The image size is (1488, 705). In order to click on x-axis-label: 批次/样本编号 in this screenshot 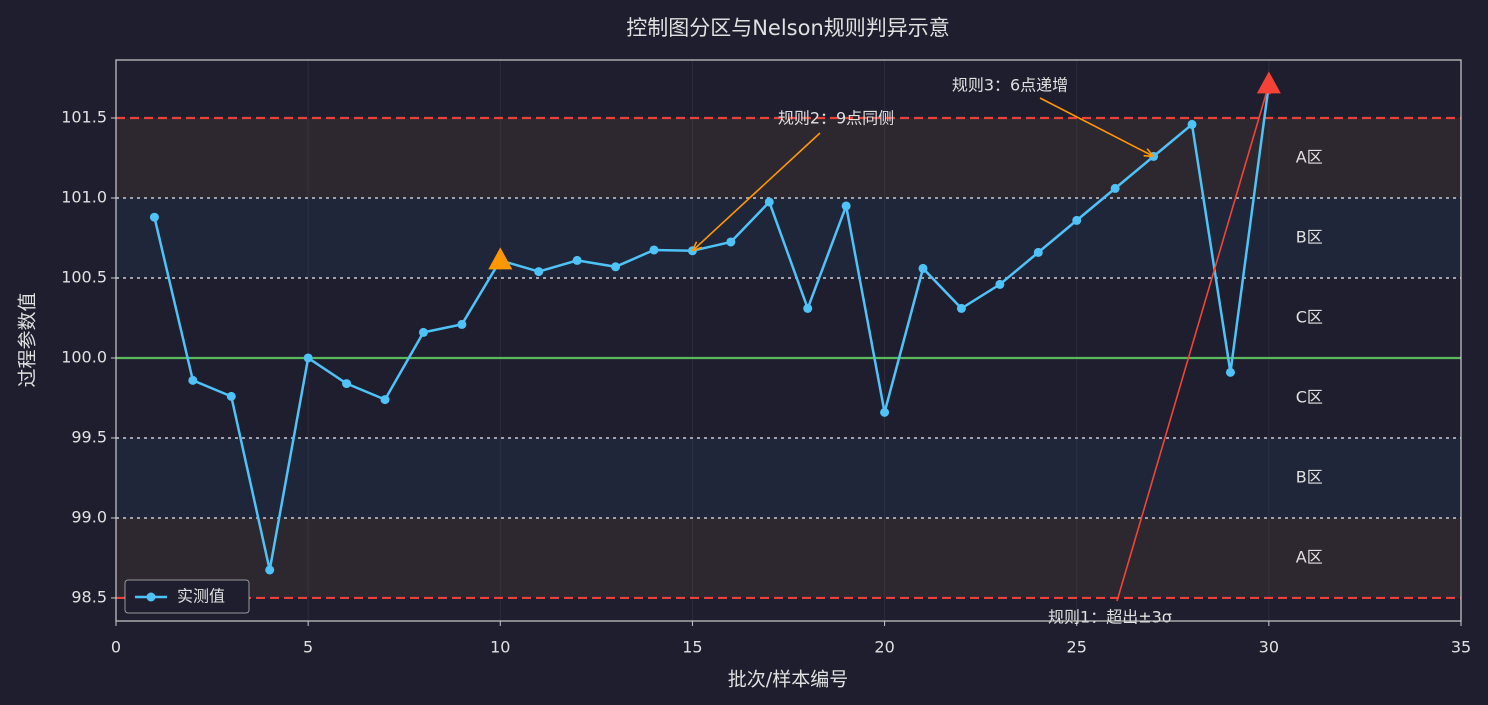, I will do `click(788, 680)`.